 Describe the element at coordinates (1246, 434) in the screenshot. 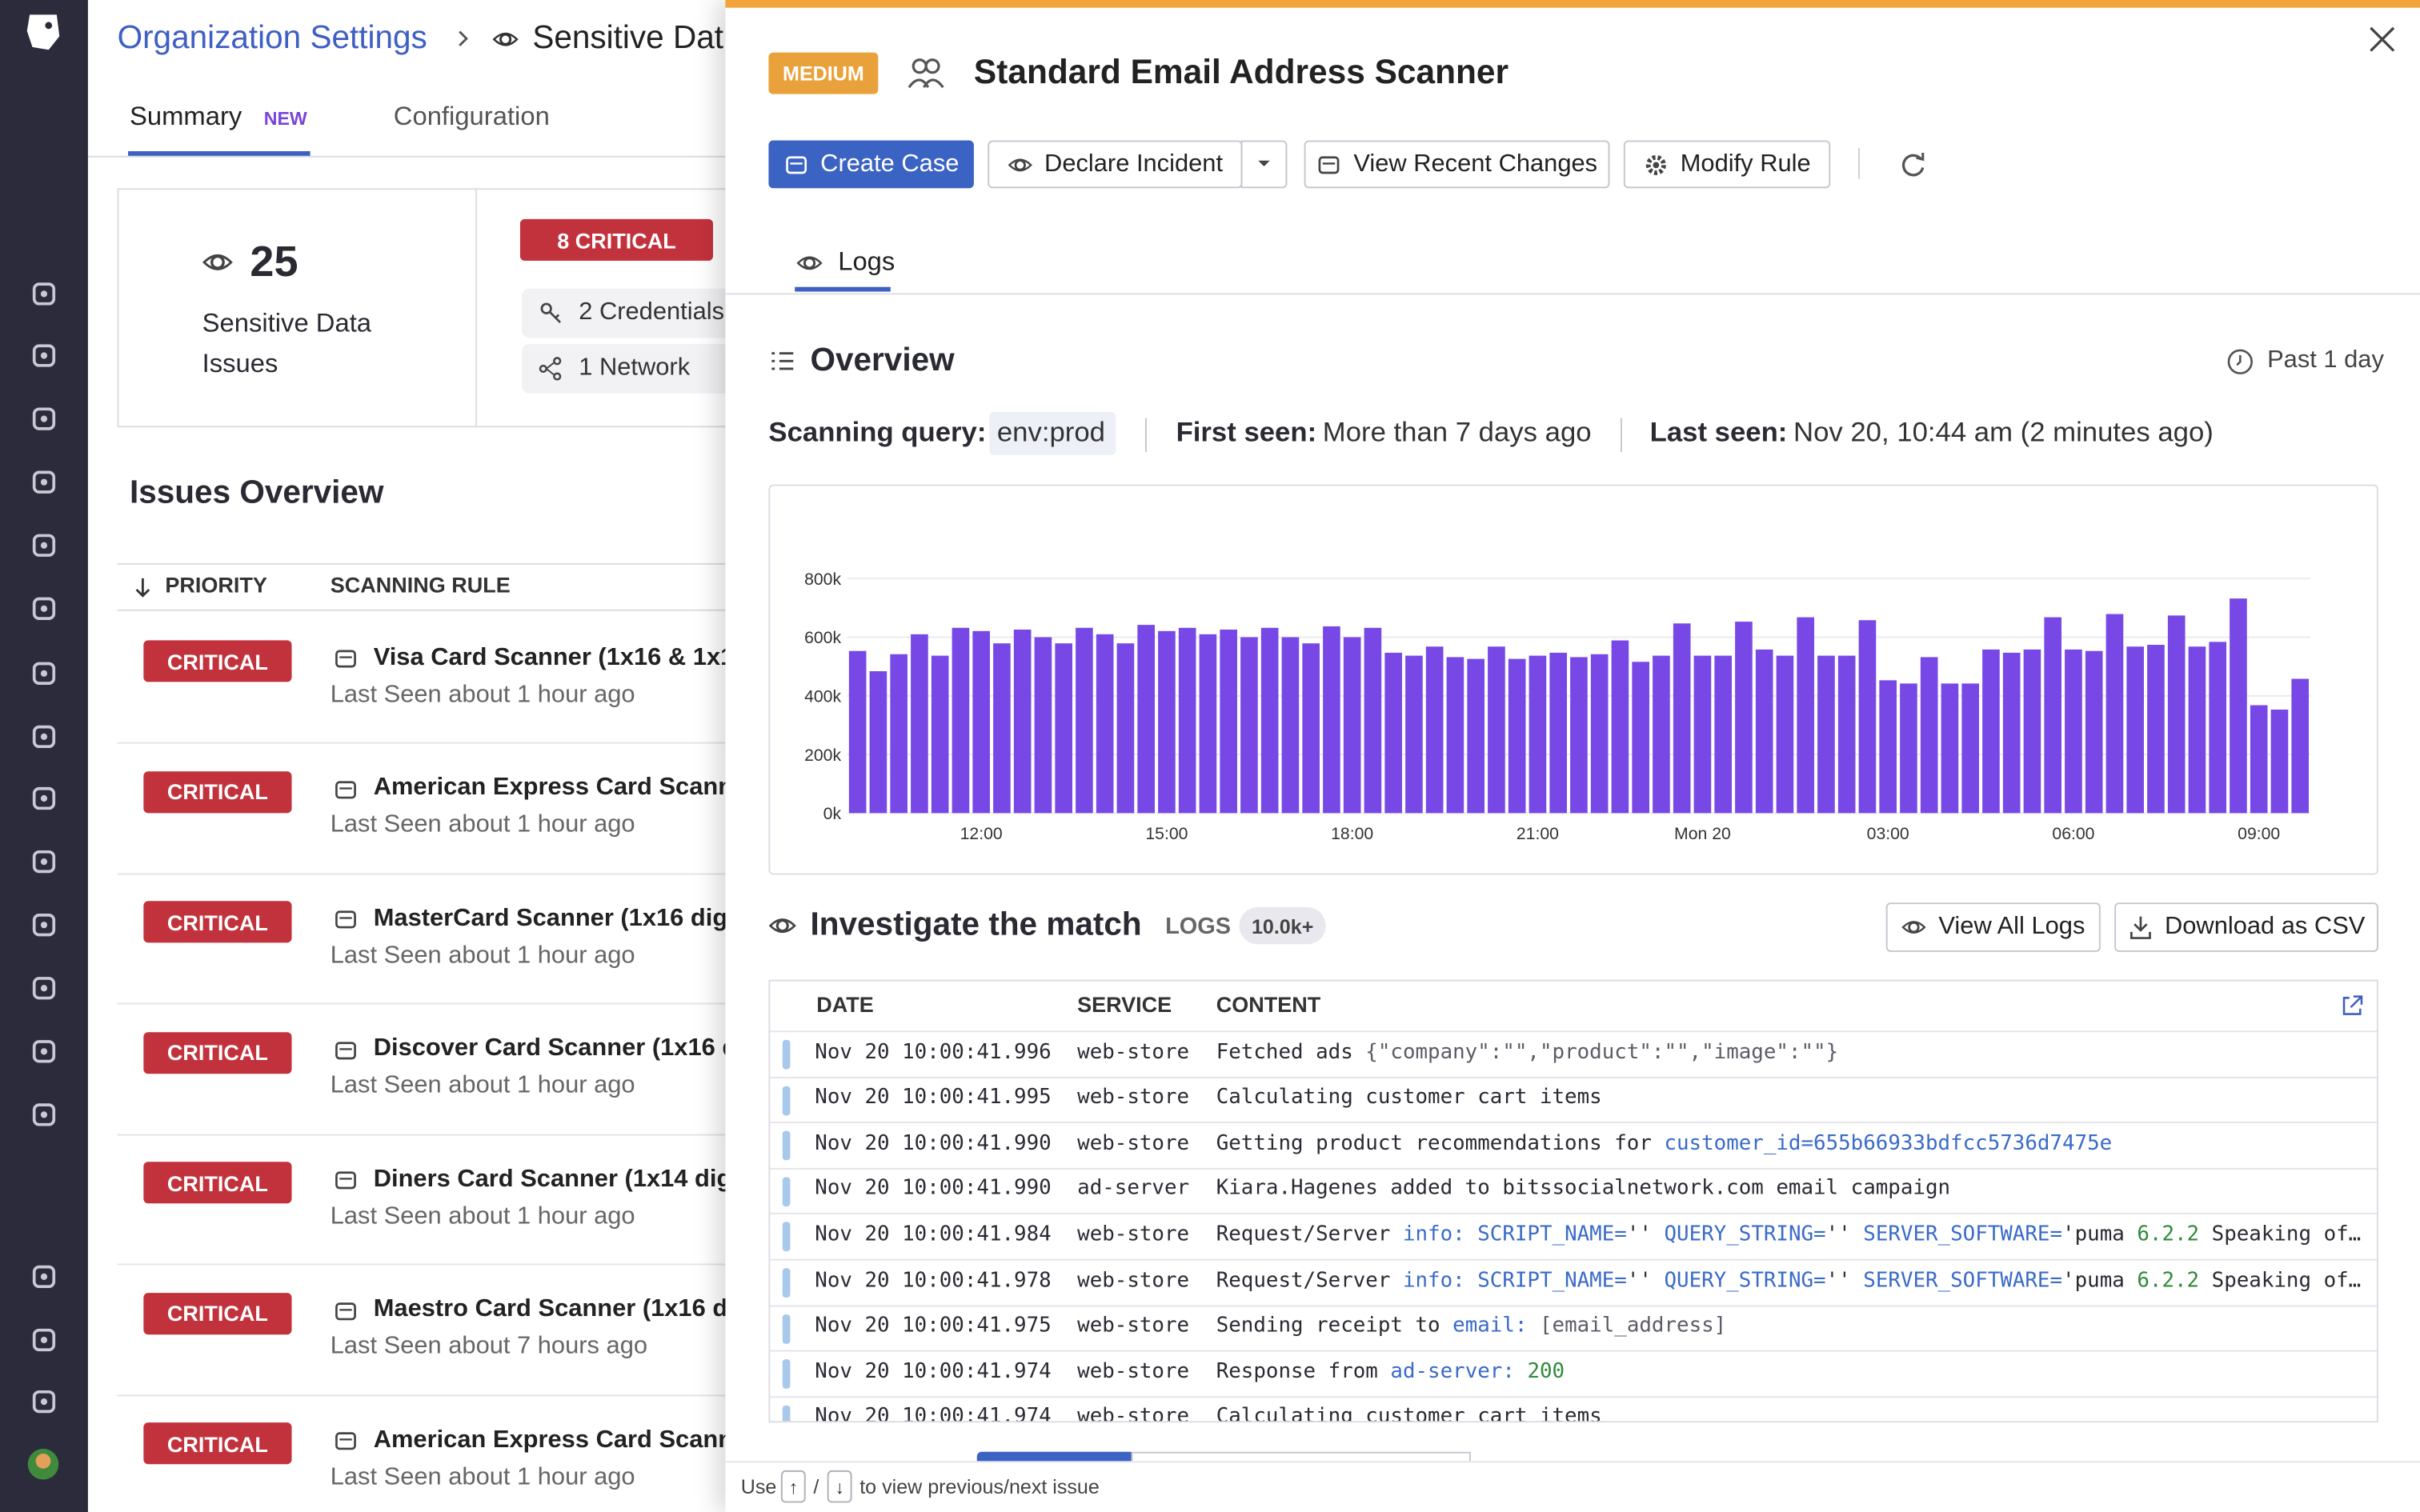

I see `first-seen-label: First seen:` at that location.